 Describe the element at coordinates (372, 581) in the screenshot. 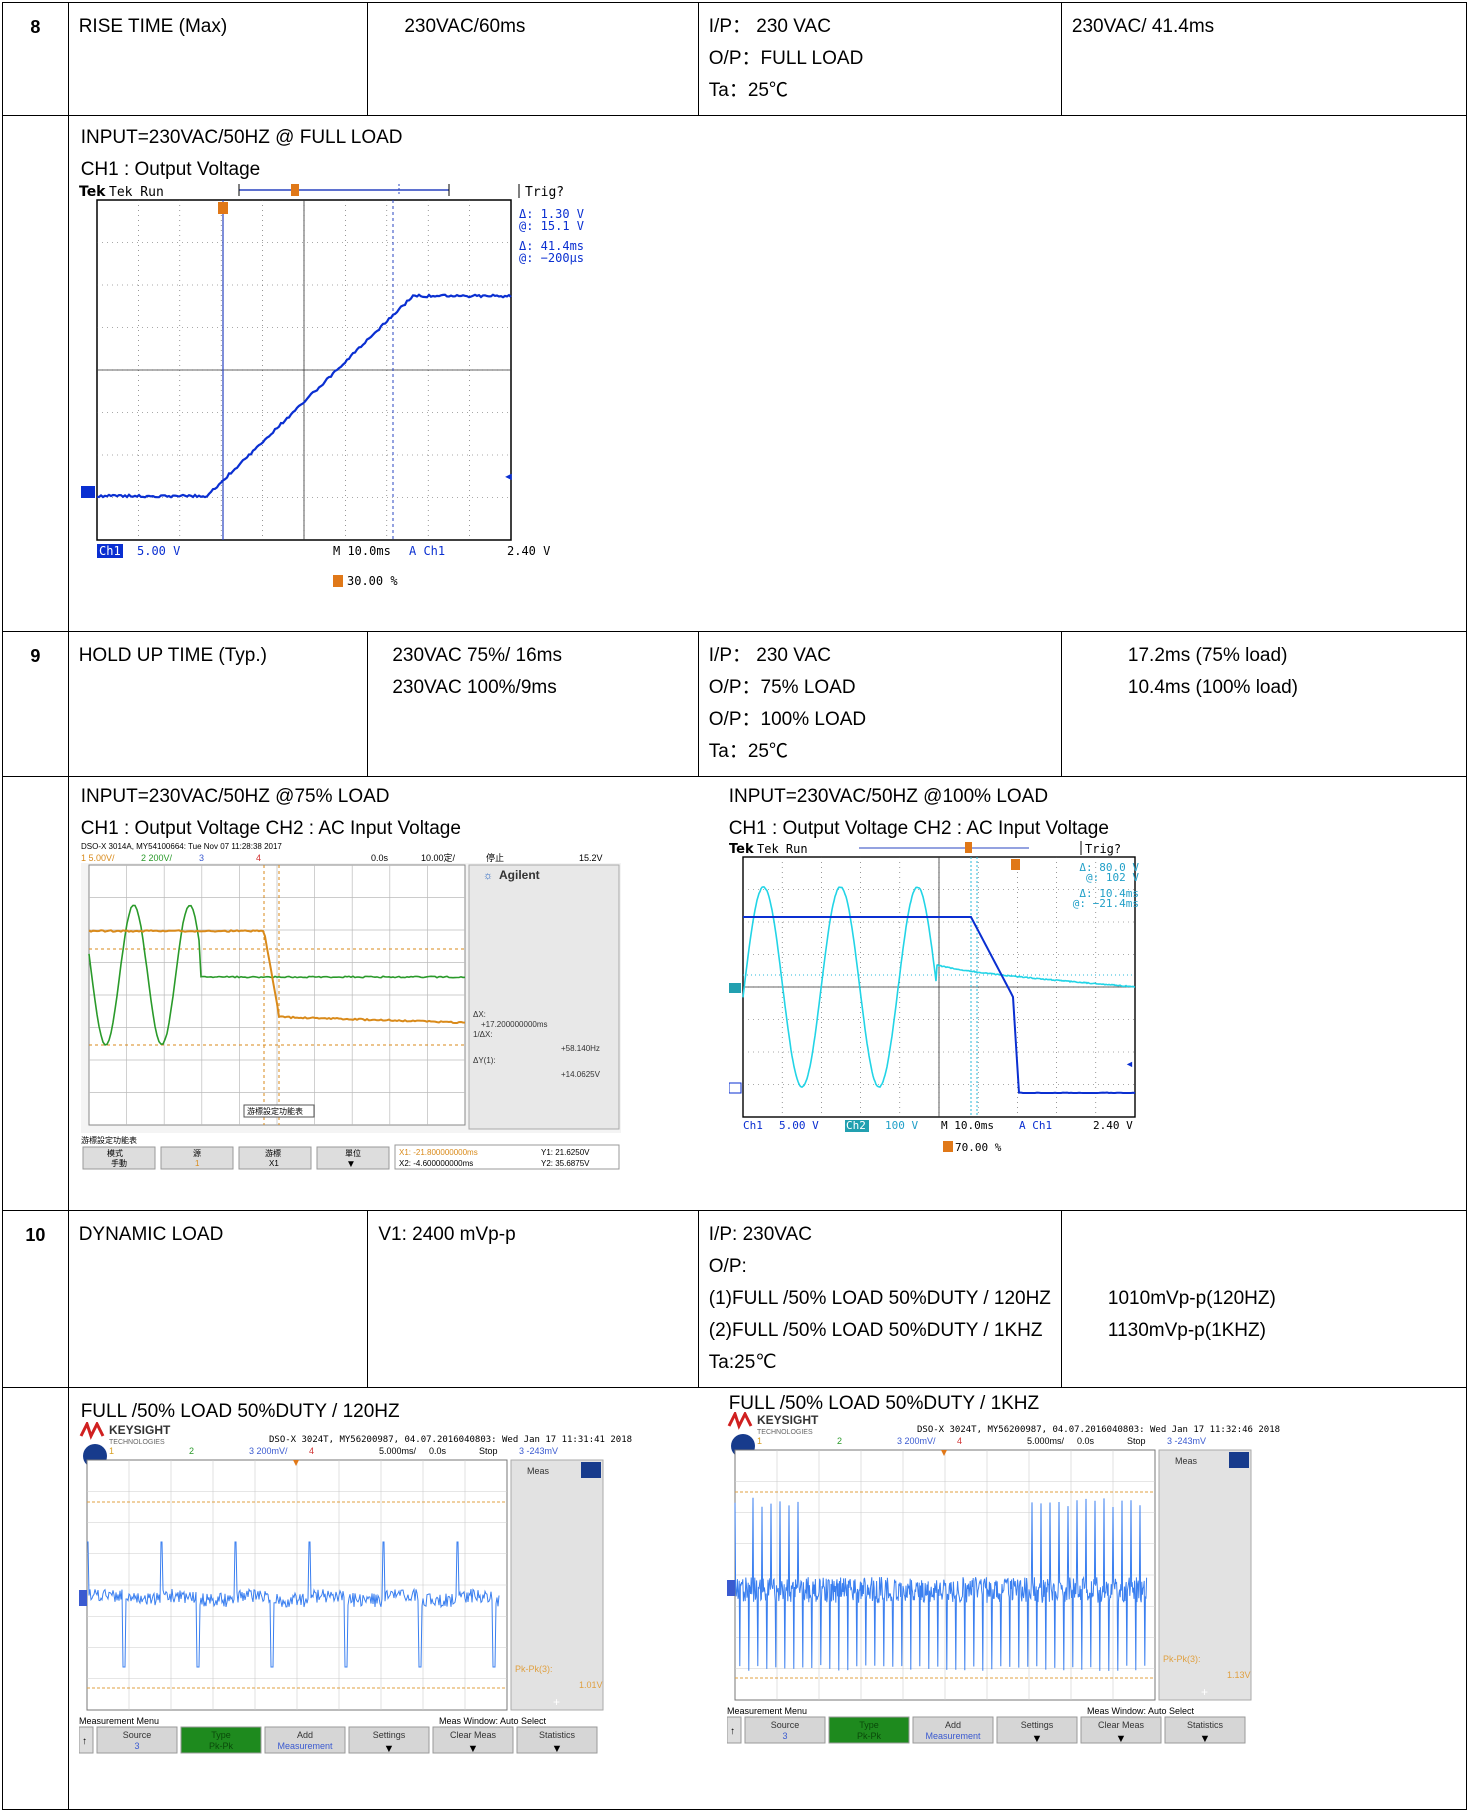

I see `horizontal-position: 30.00 %` at that location.